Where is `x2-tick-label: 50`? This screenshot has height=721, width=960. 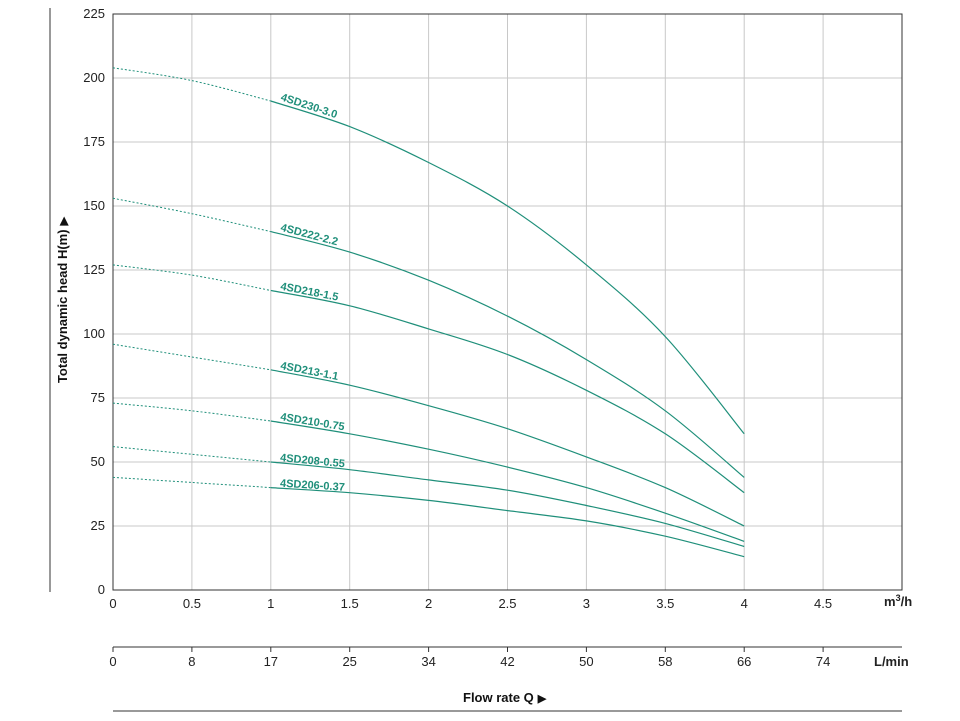 x2-tick-label: 50 is located at coordinates (586, 661).